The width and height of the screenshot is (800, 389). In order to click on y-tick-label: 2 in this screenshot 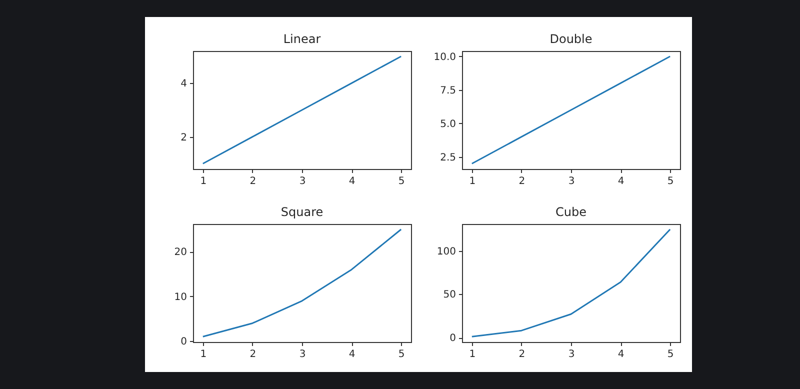, I will do `click(183, 138)`.